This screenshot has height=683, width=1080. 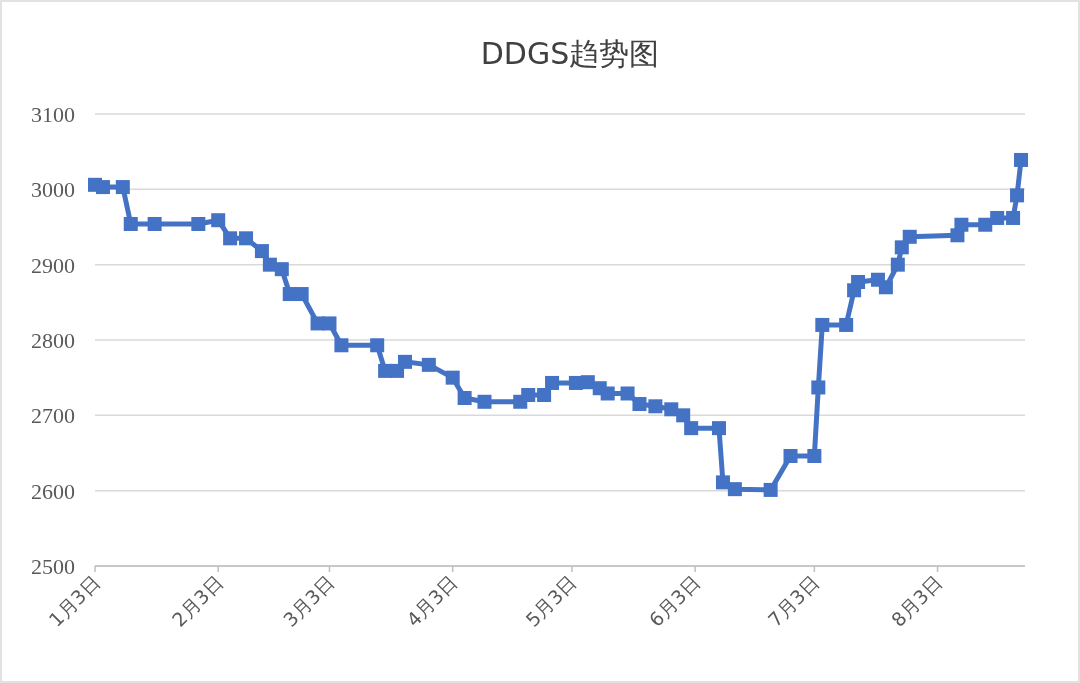 I want to click on y-tick-label: 2900, so click(x=53, y=265).